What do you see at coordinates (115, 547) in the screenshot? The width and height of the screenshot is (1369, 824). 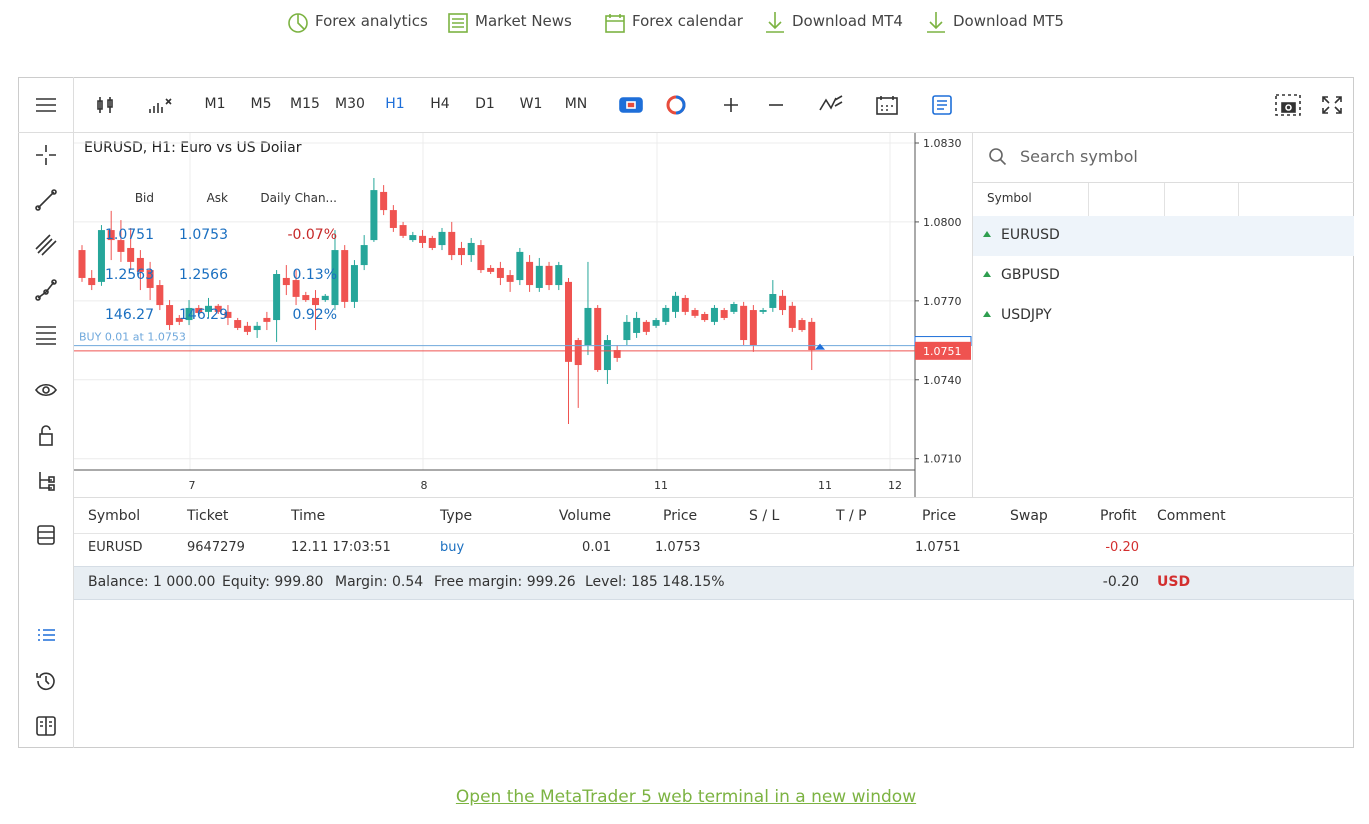 I see `cell: EURUSD` at bounding box center [115, 547].